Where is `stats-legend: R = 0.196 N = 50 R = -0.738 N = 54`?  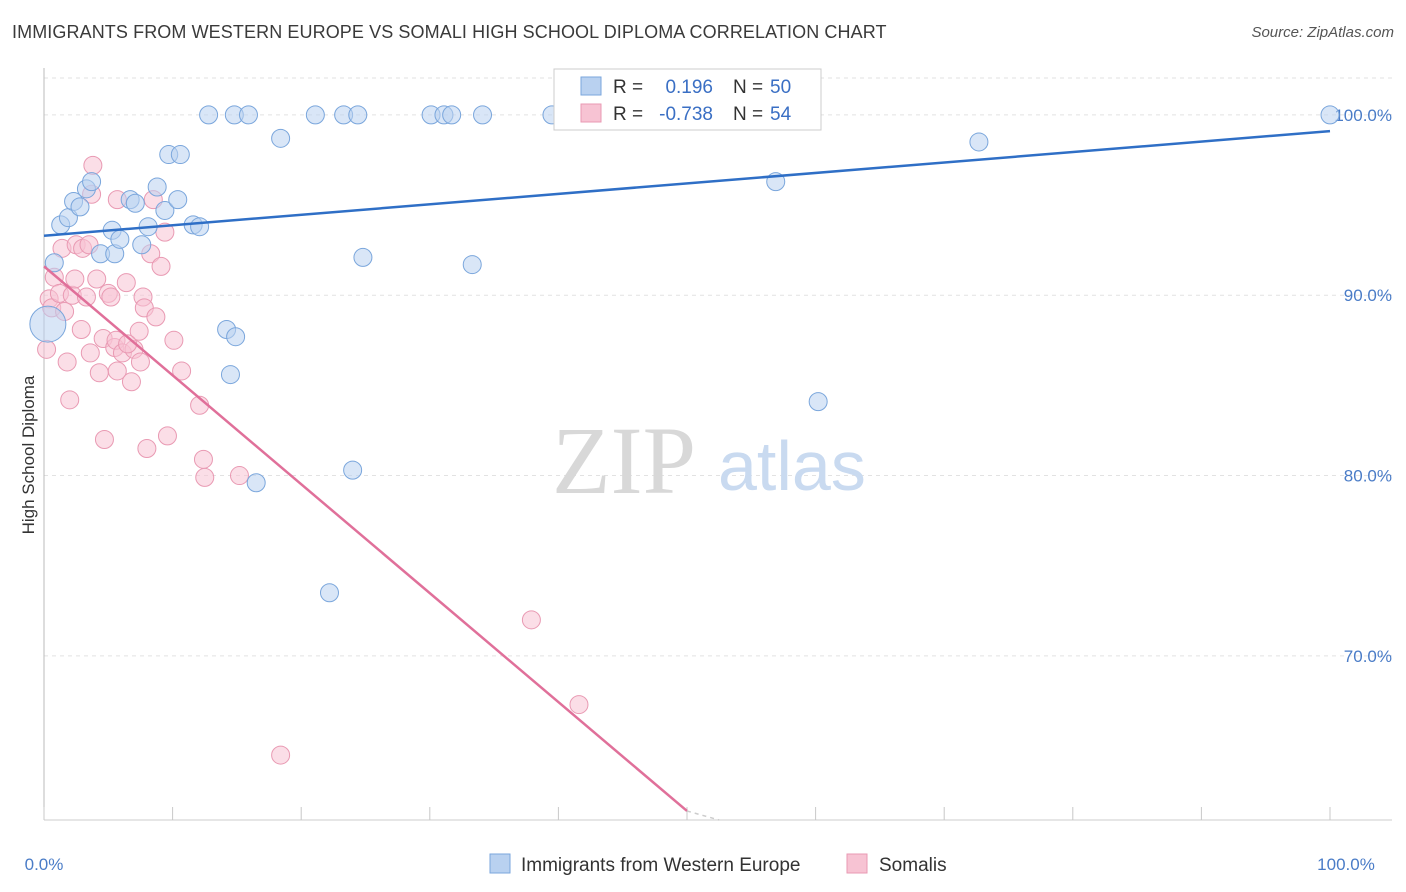
stats-legend: R = 0.196 N = 50 R = -0.738 N = 54 is located at coordinates (687, 99).